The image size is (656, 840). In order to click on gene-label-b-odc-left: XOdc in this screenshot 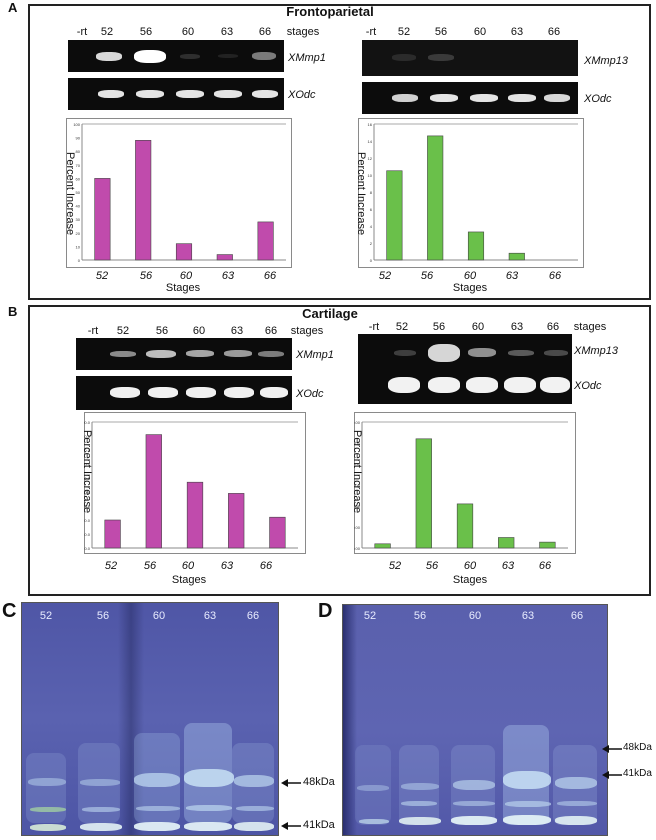, I will do `click(310, 394)`.